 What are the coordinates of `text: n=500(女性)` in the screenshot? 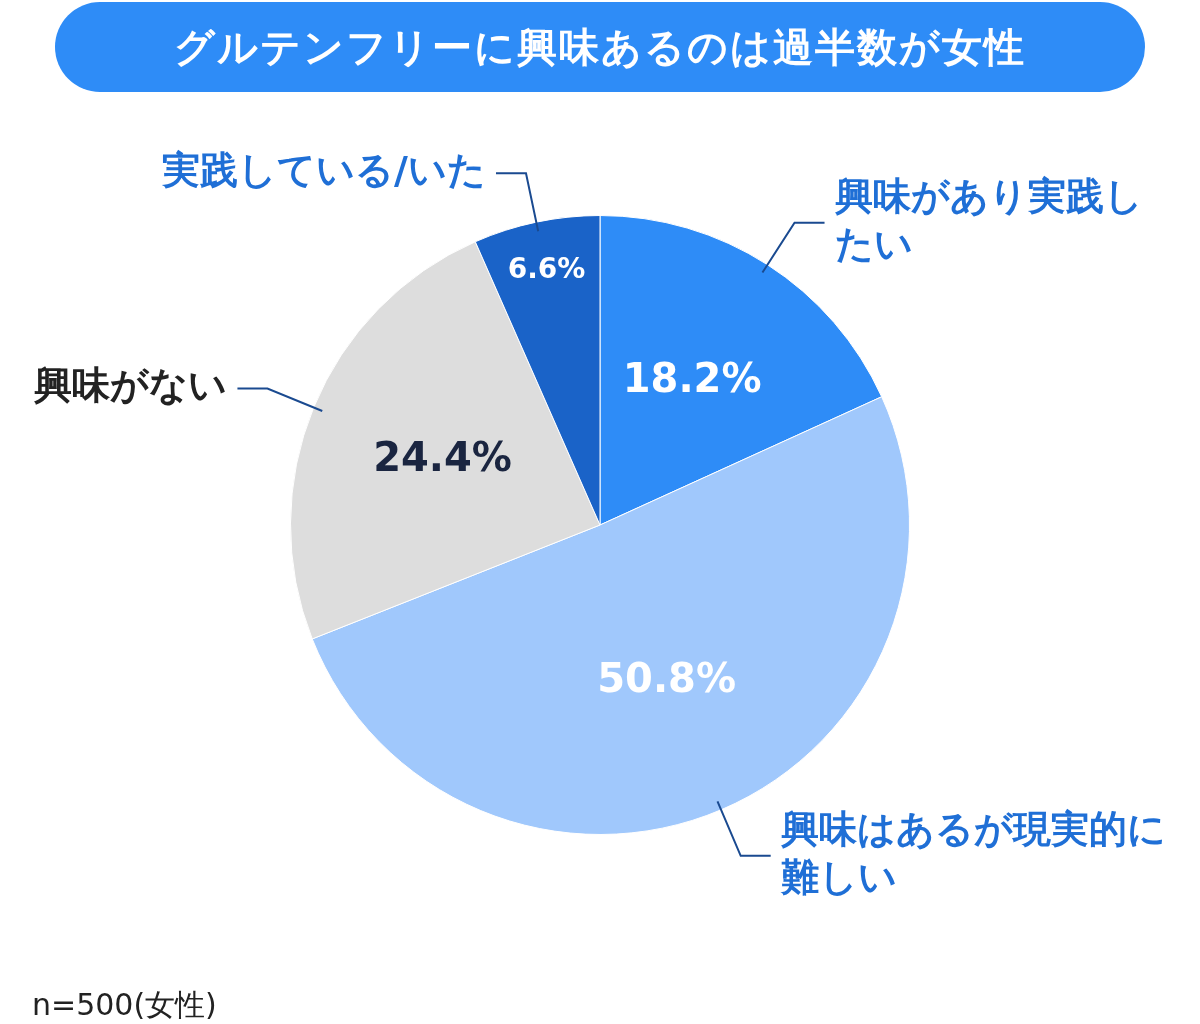 It's located at (124, 1005).